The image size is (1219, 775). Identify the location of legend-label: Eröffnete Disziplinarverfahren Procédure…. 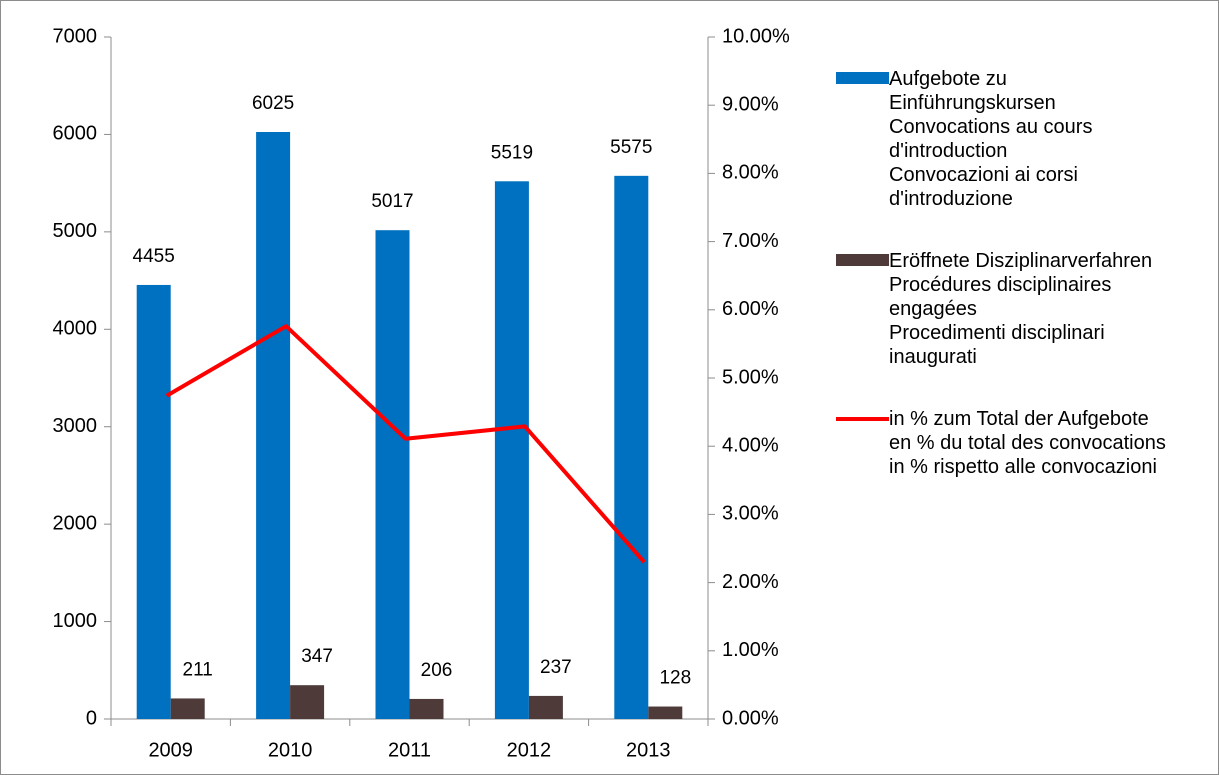
(1021, 309).